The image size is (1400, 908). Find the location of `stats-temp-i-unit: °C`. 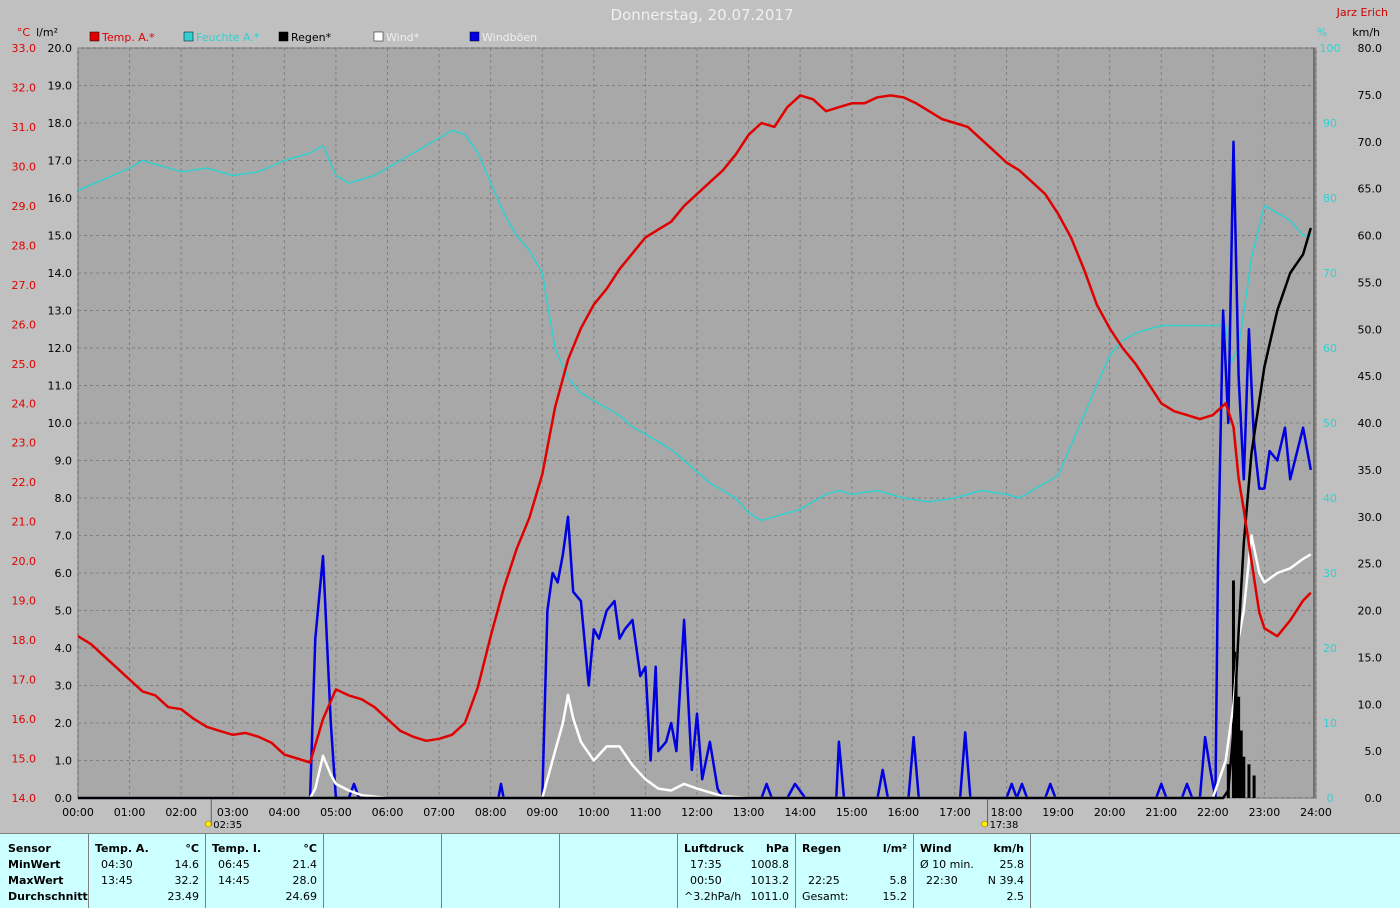

stats-temp-i-unit: °C is located at coordinates (310, 848).